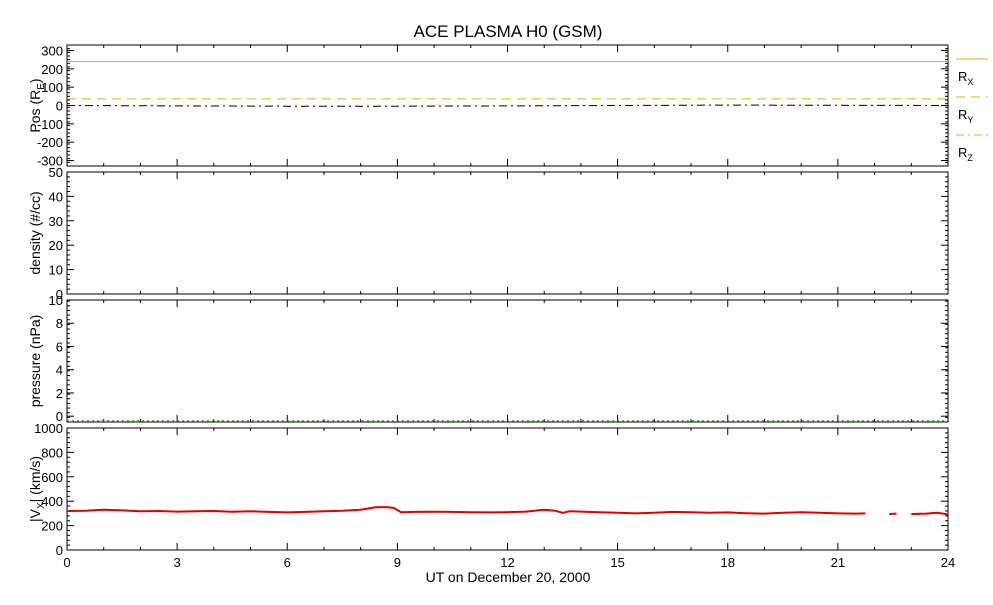 This screenshot has height=605, width=993. I want to click on y-axis-label: density (#/cc), so click(35, 232).